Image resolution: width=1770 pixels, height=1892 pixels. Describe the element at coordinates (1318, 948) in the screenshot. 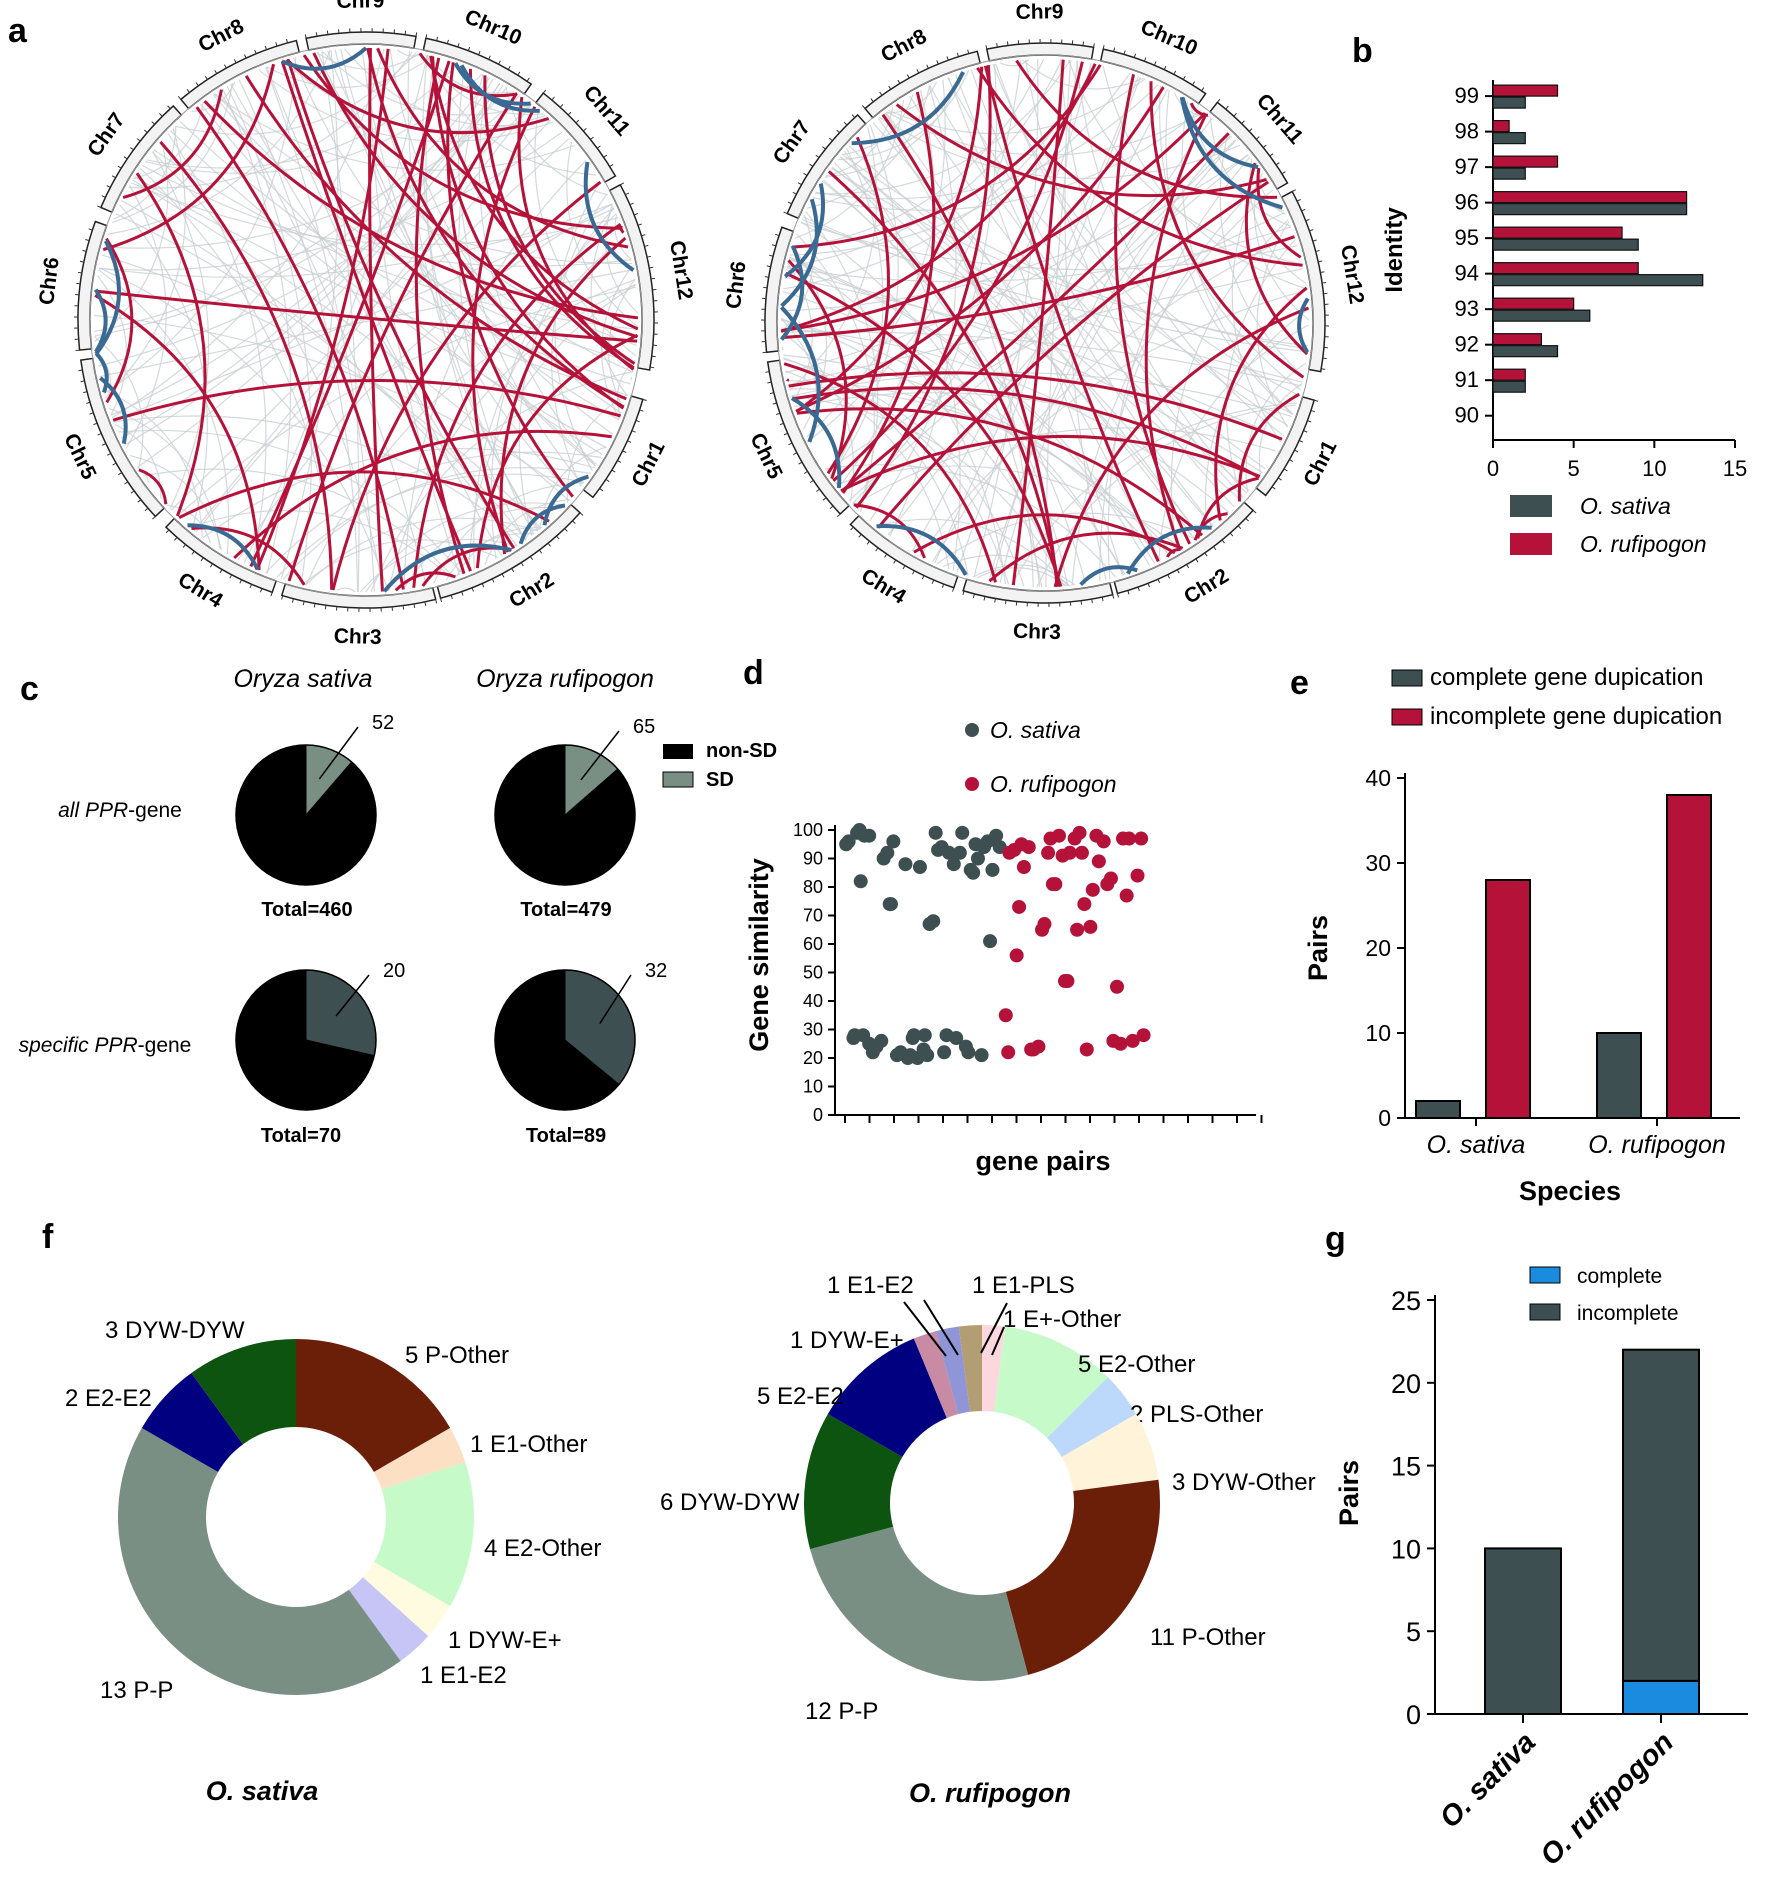

I see `pairs-axis-label-e: Pairs` at that location.